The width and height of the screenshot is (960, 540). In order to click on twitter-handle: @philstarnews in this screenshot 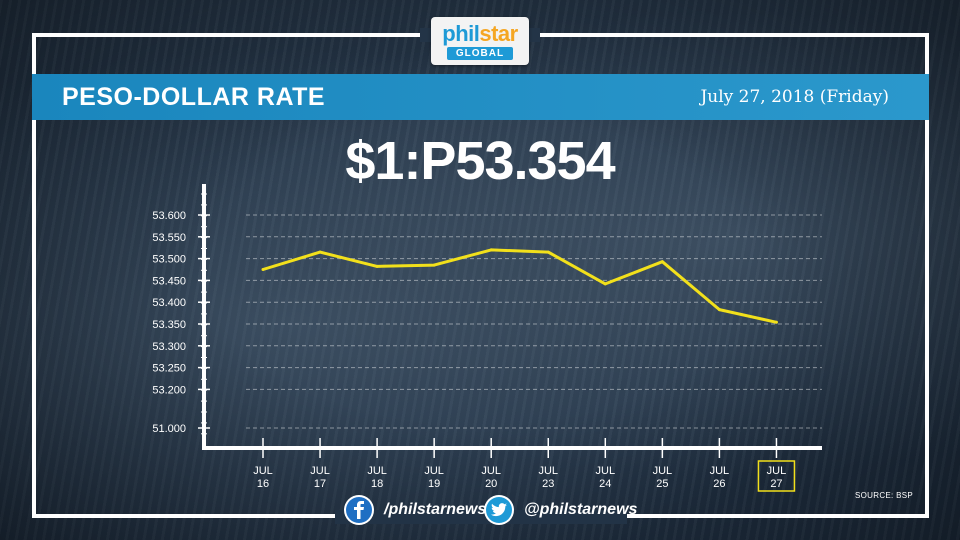, I will do `click(581, 509)`.